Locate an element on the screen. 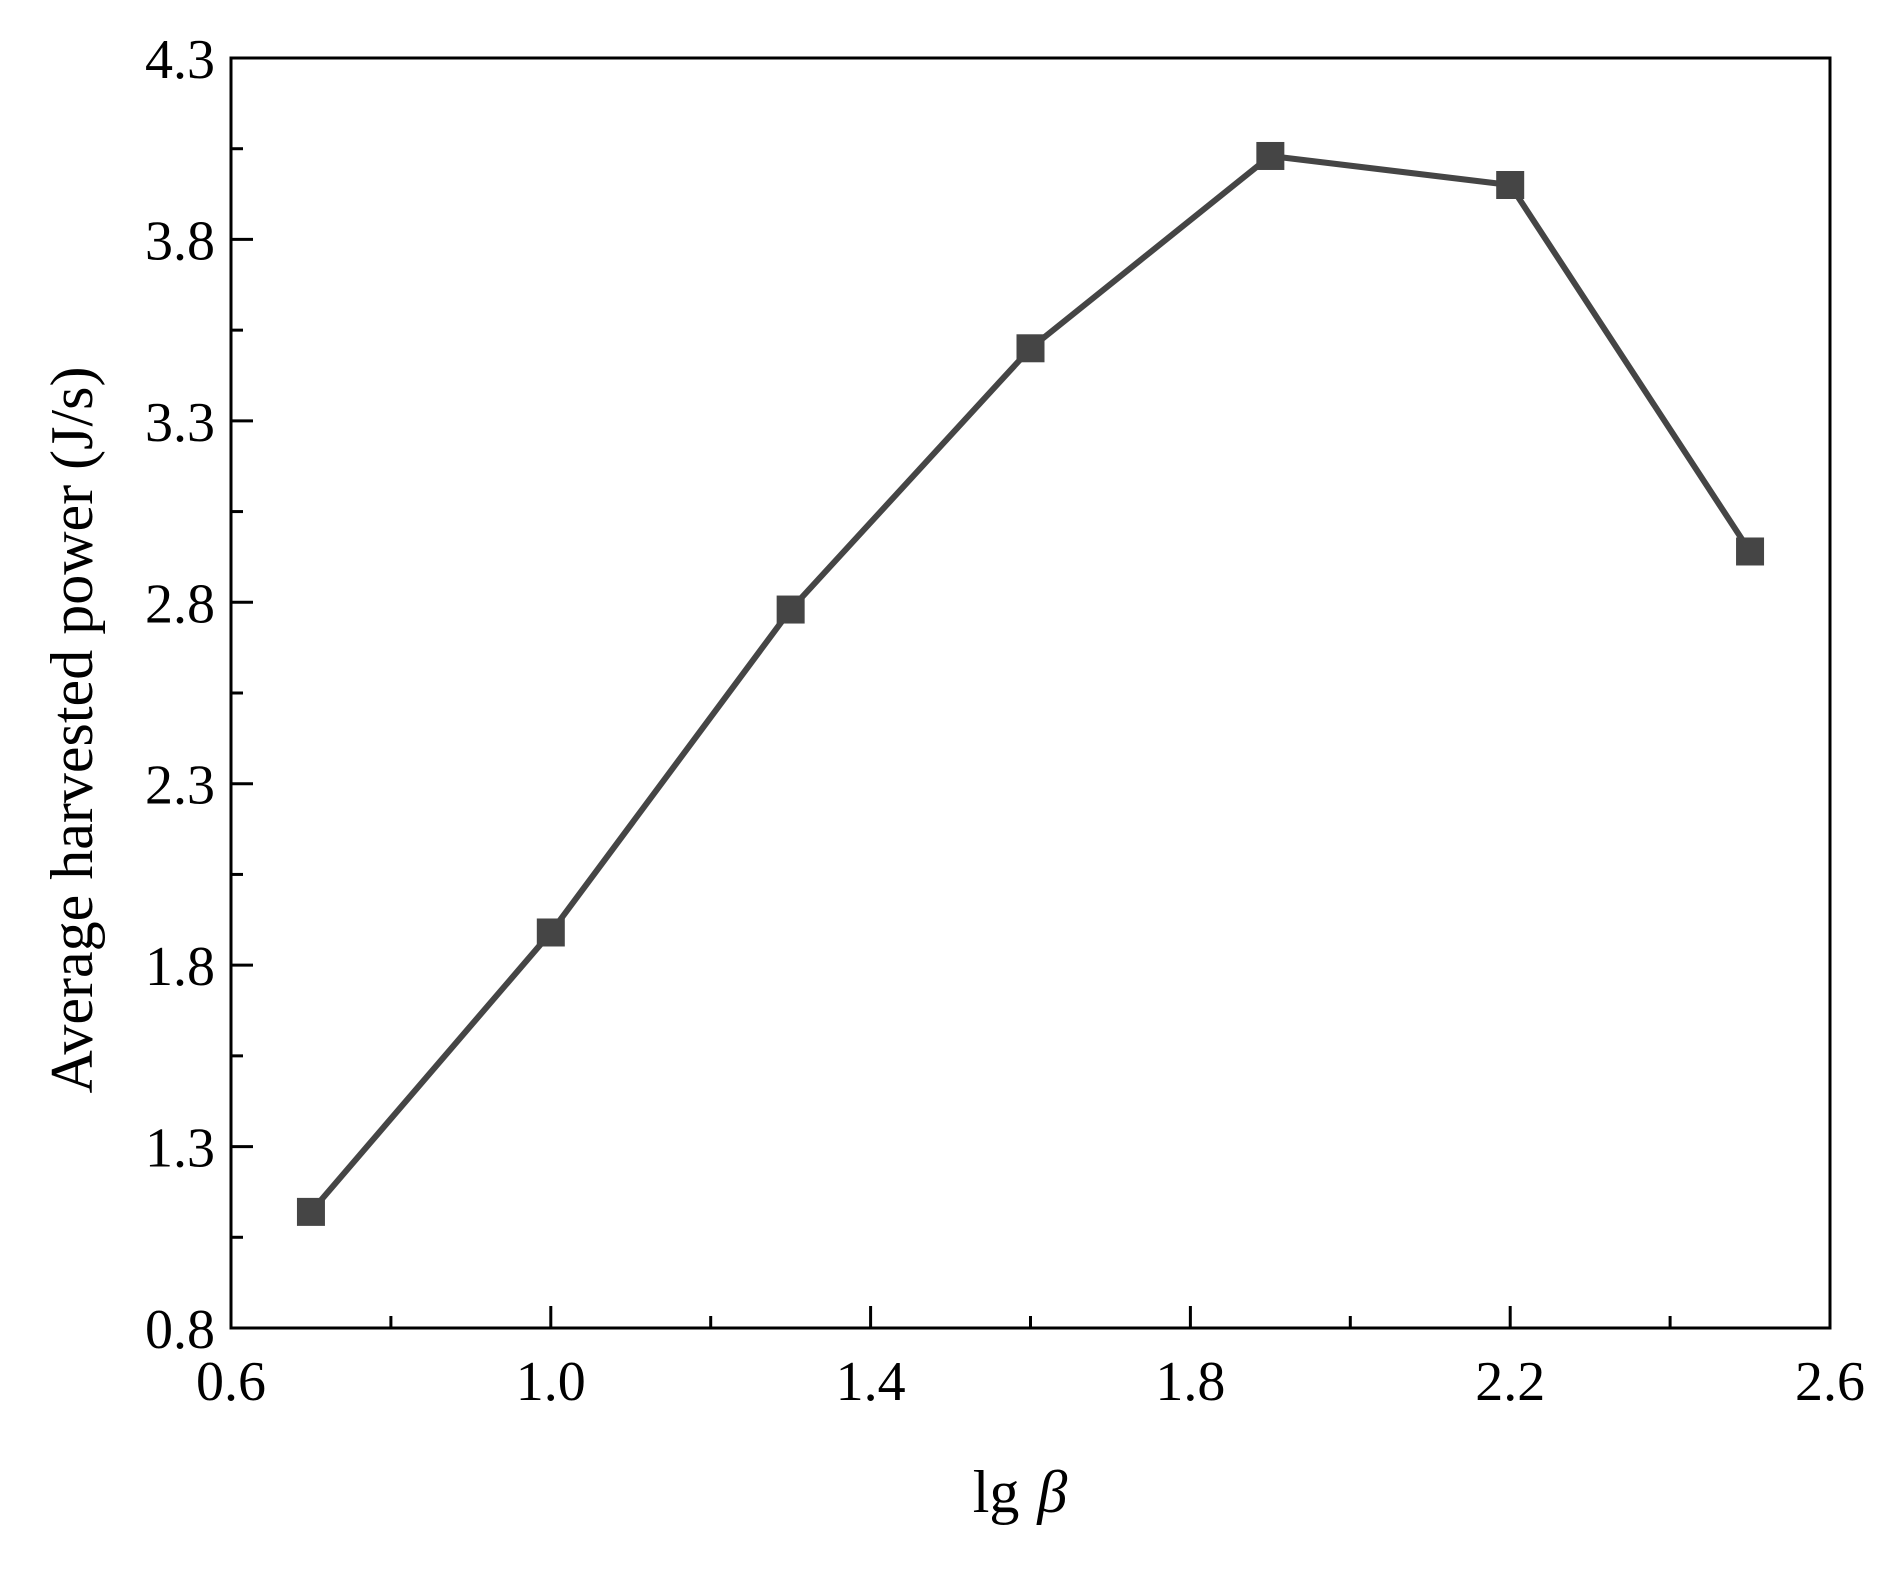  x-axis-title: lg β is located at coordinates (1020, 1492).